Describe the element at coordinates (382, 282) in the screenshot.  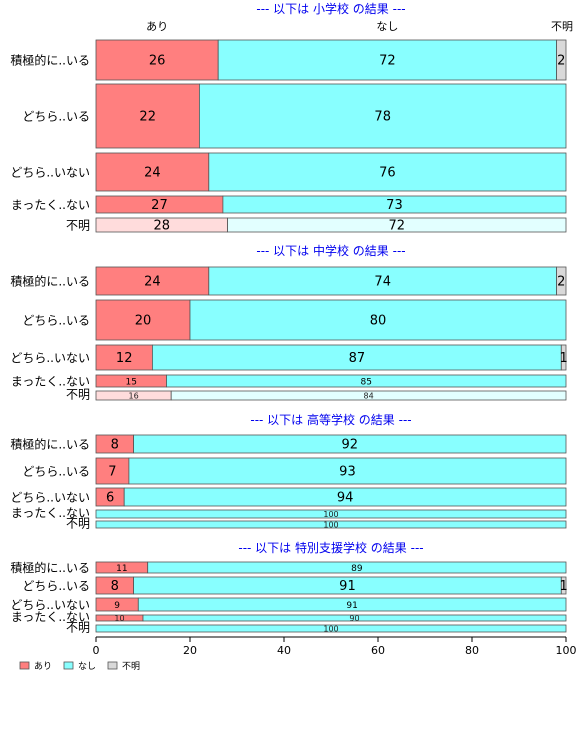
I see `data-label: 74` at that location.